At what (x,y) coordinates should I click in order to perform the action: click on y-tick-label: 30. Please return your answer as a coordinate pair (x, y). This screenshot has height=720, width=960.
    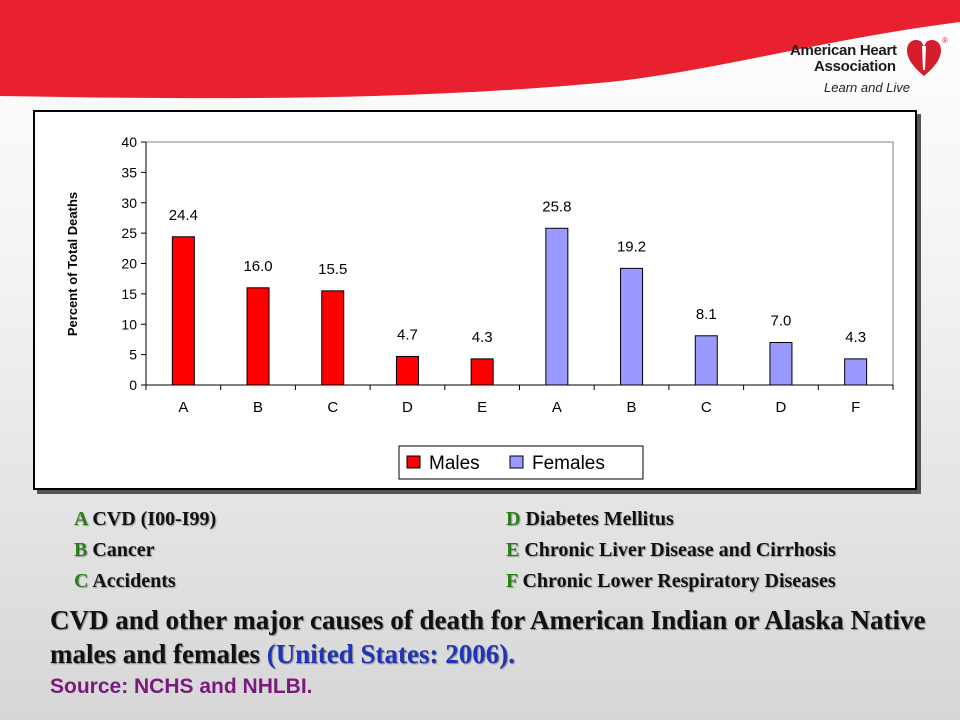
    Looking at the image, I should click on (129, 203).